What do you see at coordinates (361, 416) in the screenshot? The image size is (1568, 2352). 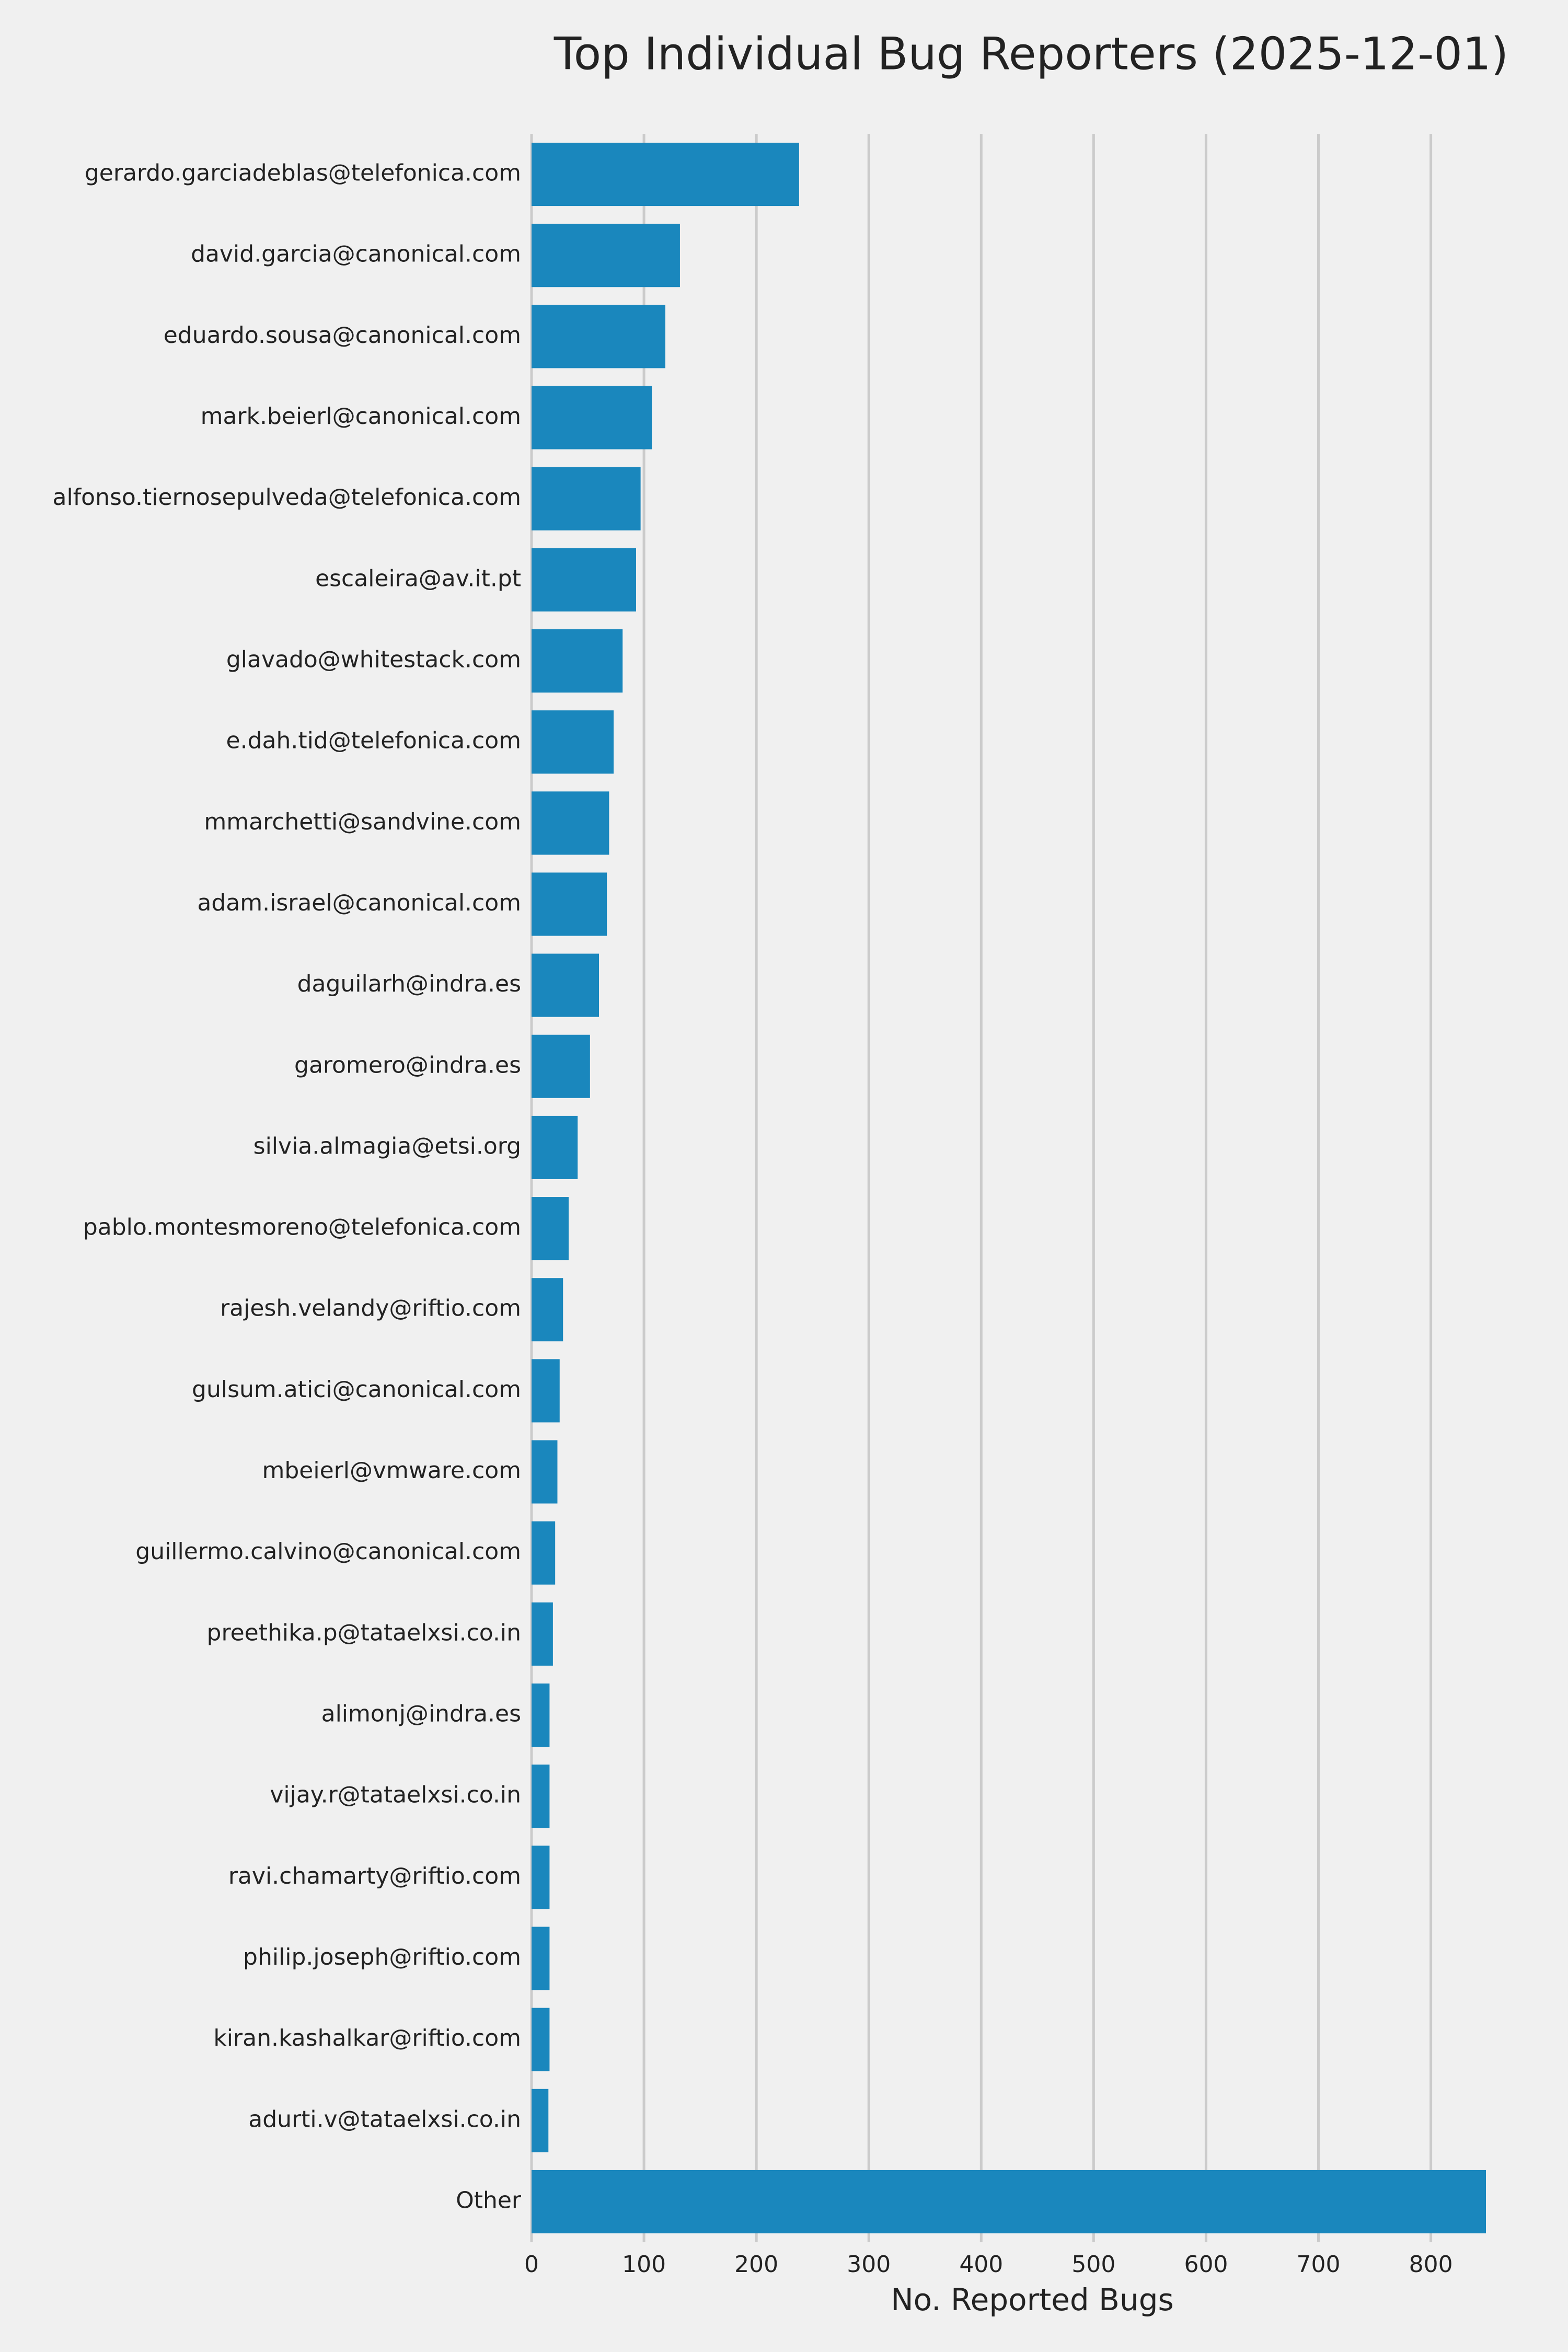 I see `y-tick-label: mark.beierl@canonical.com` at bounding box center [361, 416].